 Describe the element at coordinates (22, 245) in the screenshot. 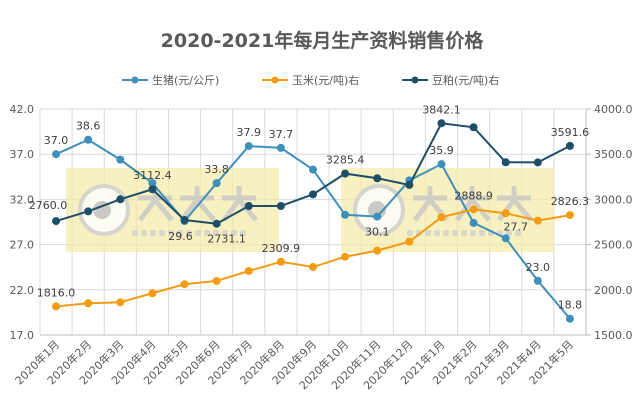

I see `left-tick-label: 27.0` at that location.